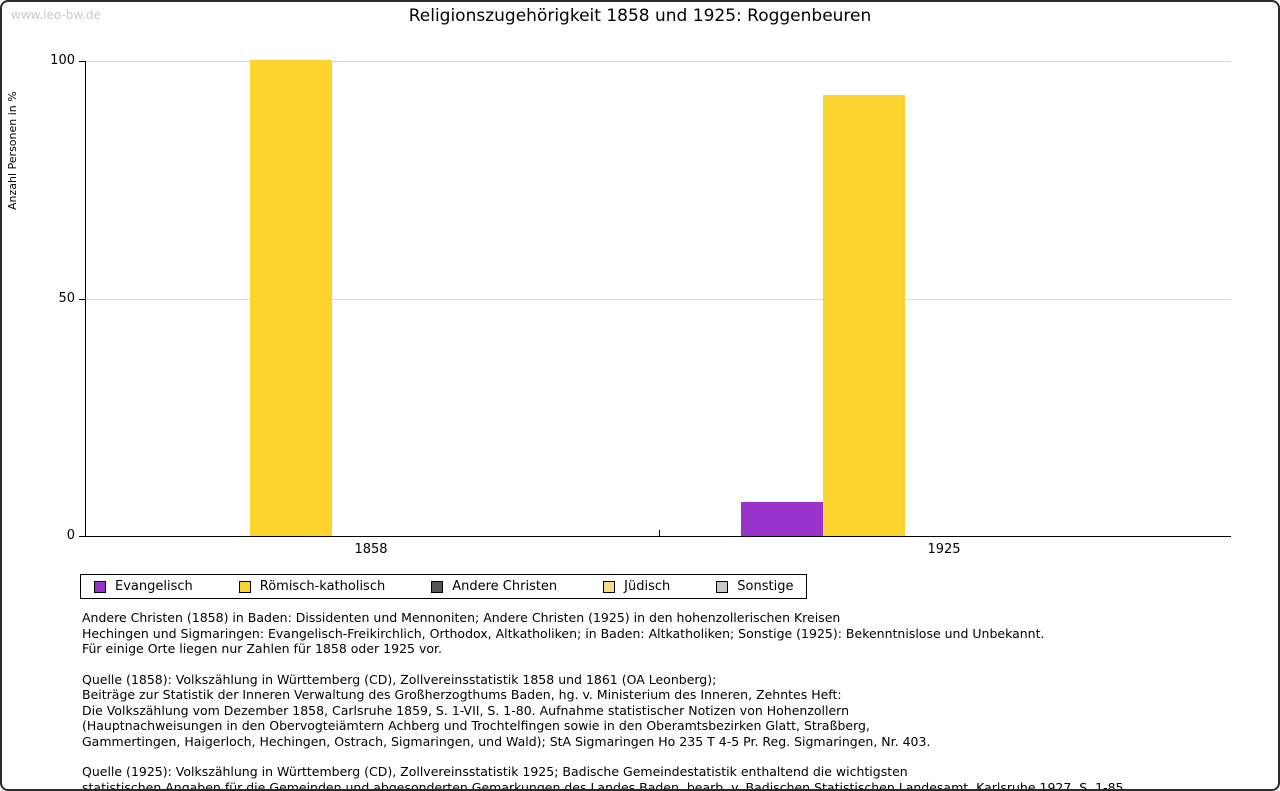 The image size is (1280, 791). I want to click on legend-item-j-disch: Jüdisch, so click(636, 586).